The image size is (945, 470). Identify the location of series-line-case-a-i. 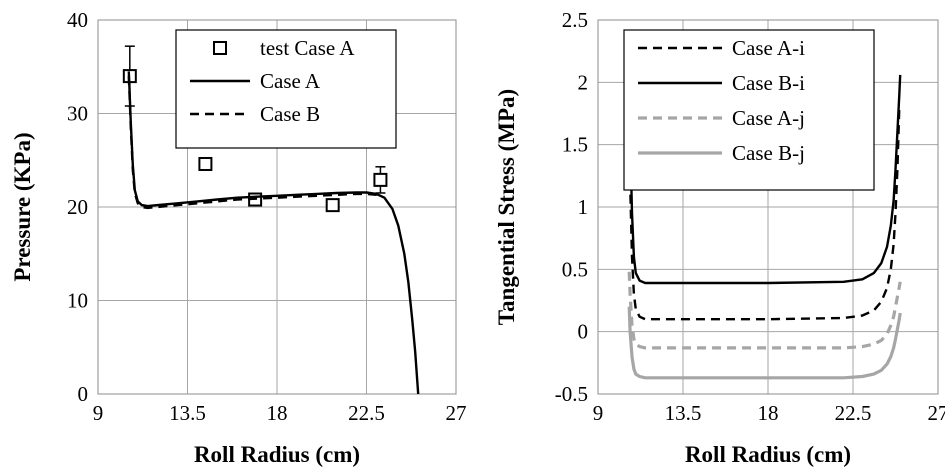
(764, 214).